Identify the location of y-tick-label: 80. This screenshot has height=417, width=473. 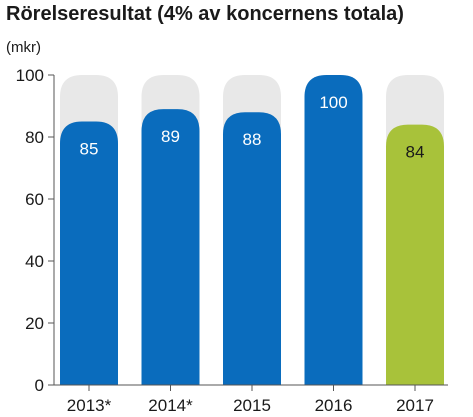
(34, 137).